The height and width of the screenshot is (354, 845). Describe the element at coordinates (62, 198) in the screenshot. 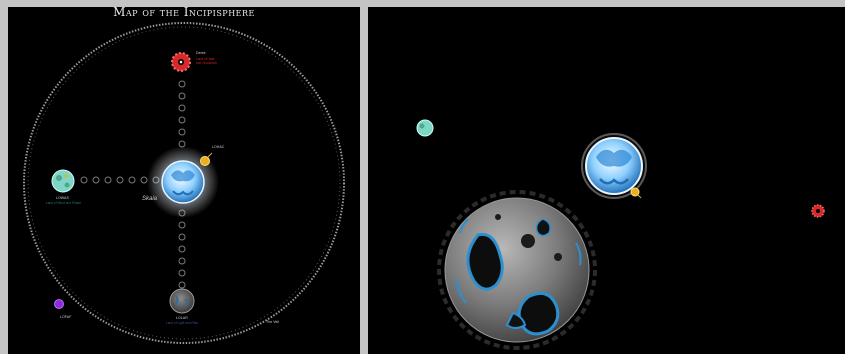

I see `lowas-label: LOWAS` at that location.